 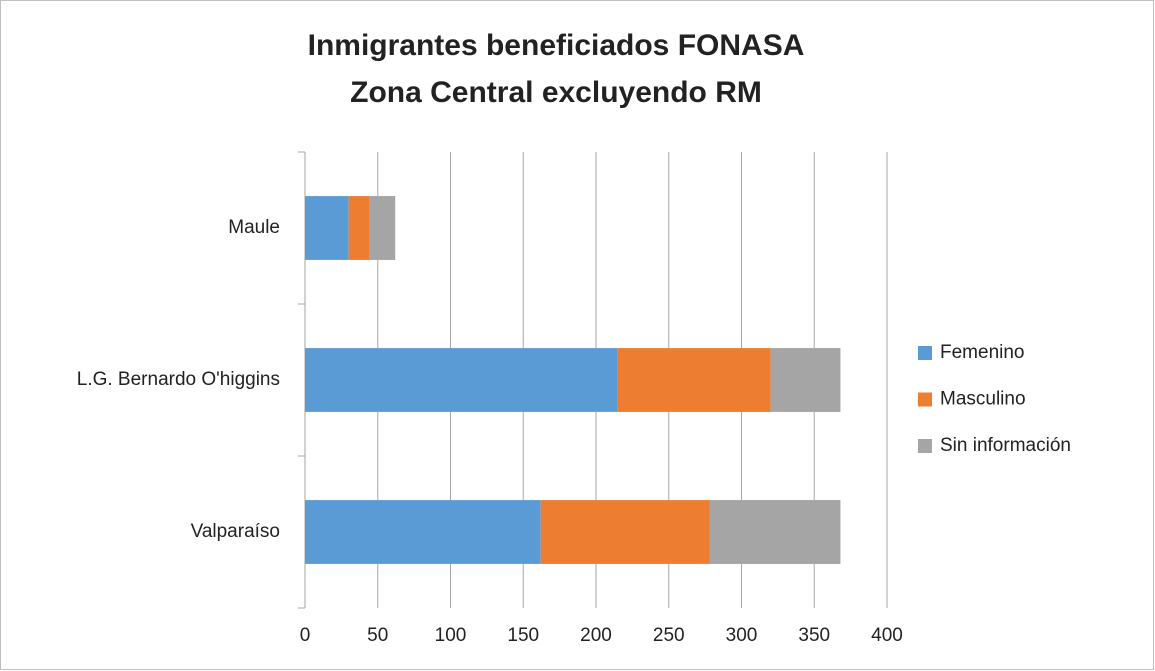 What do you see at coordinates (377, 635) in the screenshot?
I see `x-tick-label: 50` at bounding box center [377, 635].